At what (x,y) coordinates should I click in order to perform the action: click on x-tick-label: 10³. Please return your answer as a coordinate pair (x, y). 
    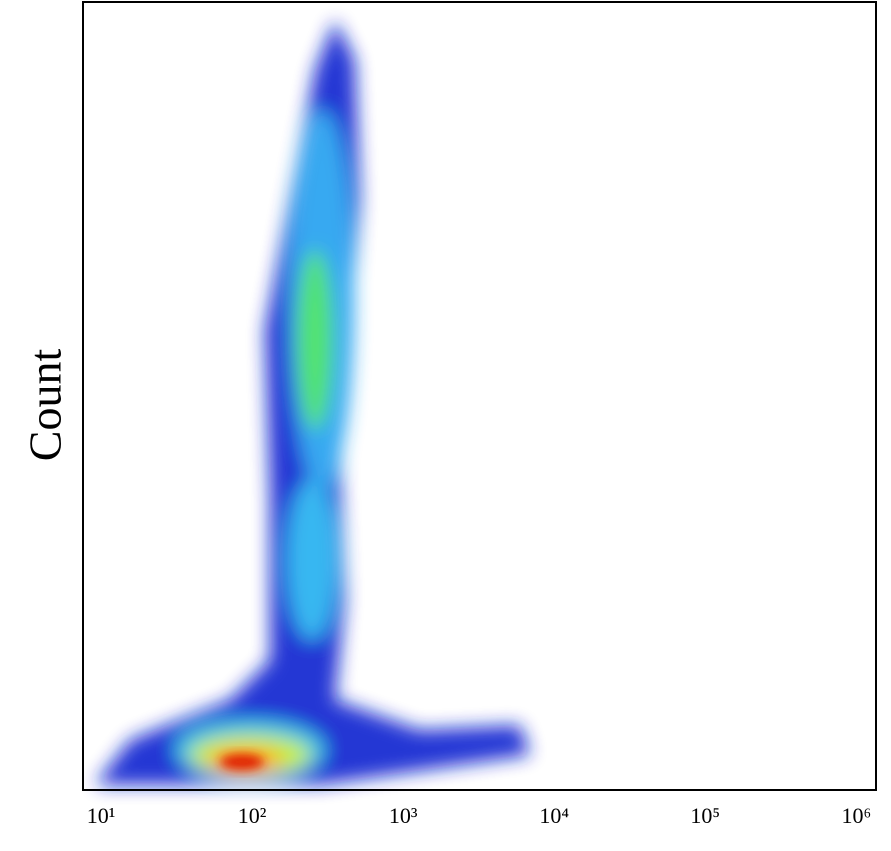
    Looking at the image, I should click on (403, 815).